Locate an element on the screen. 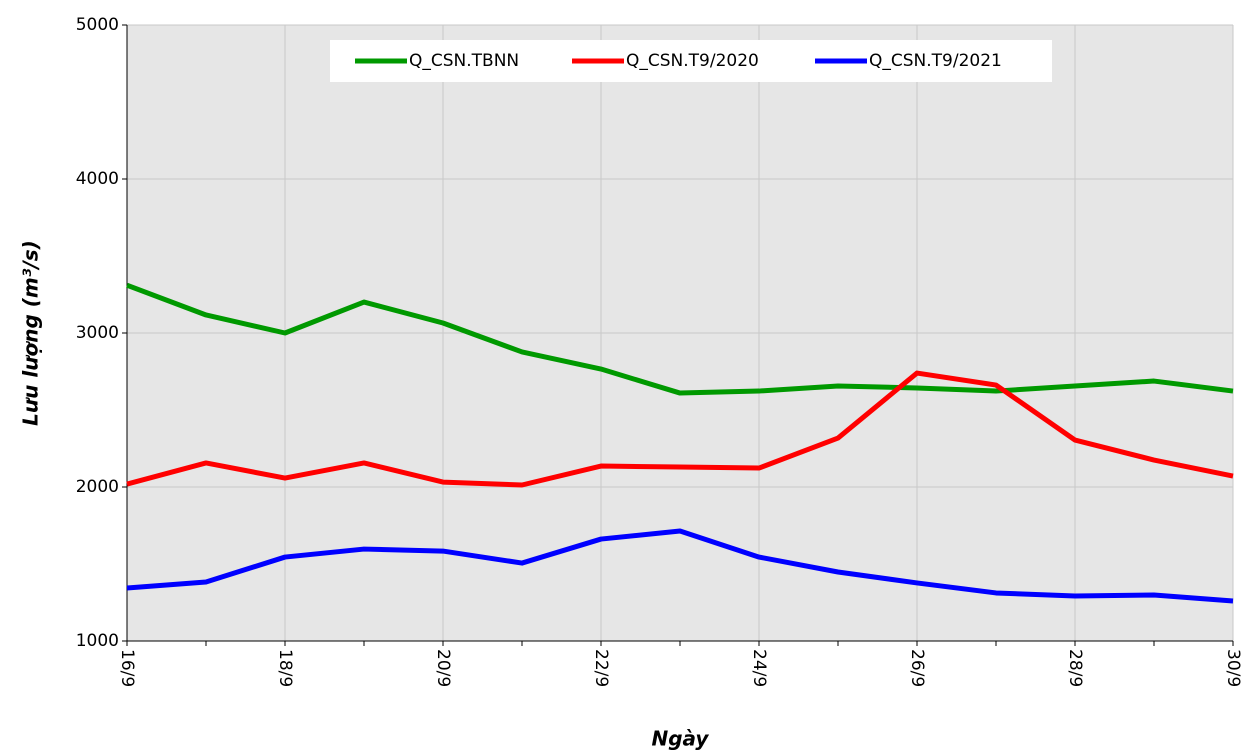  x-tick-label: 18/9 is located at coordinates (285, 668).